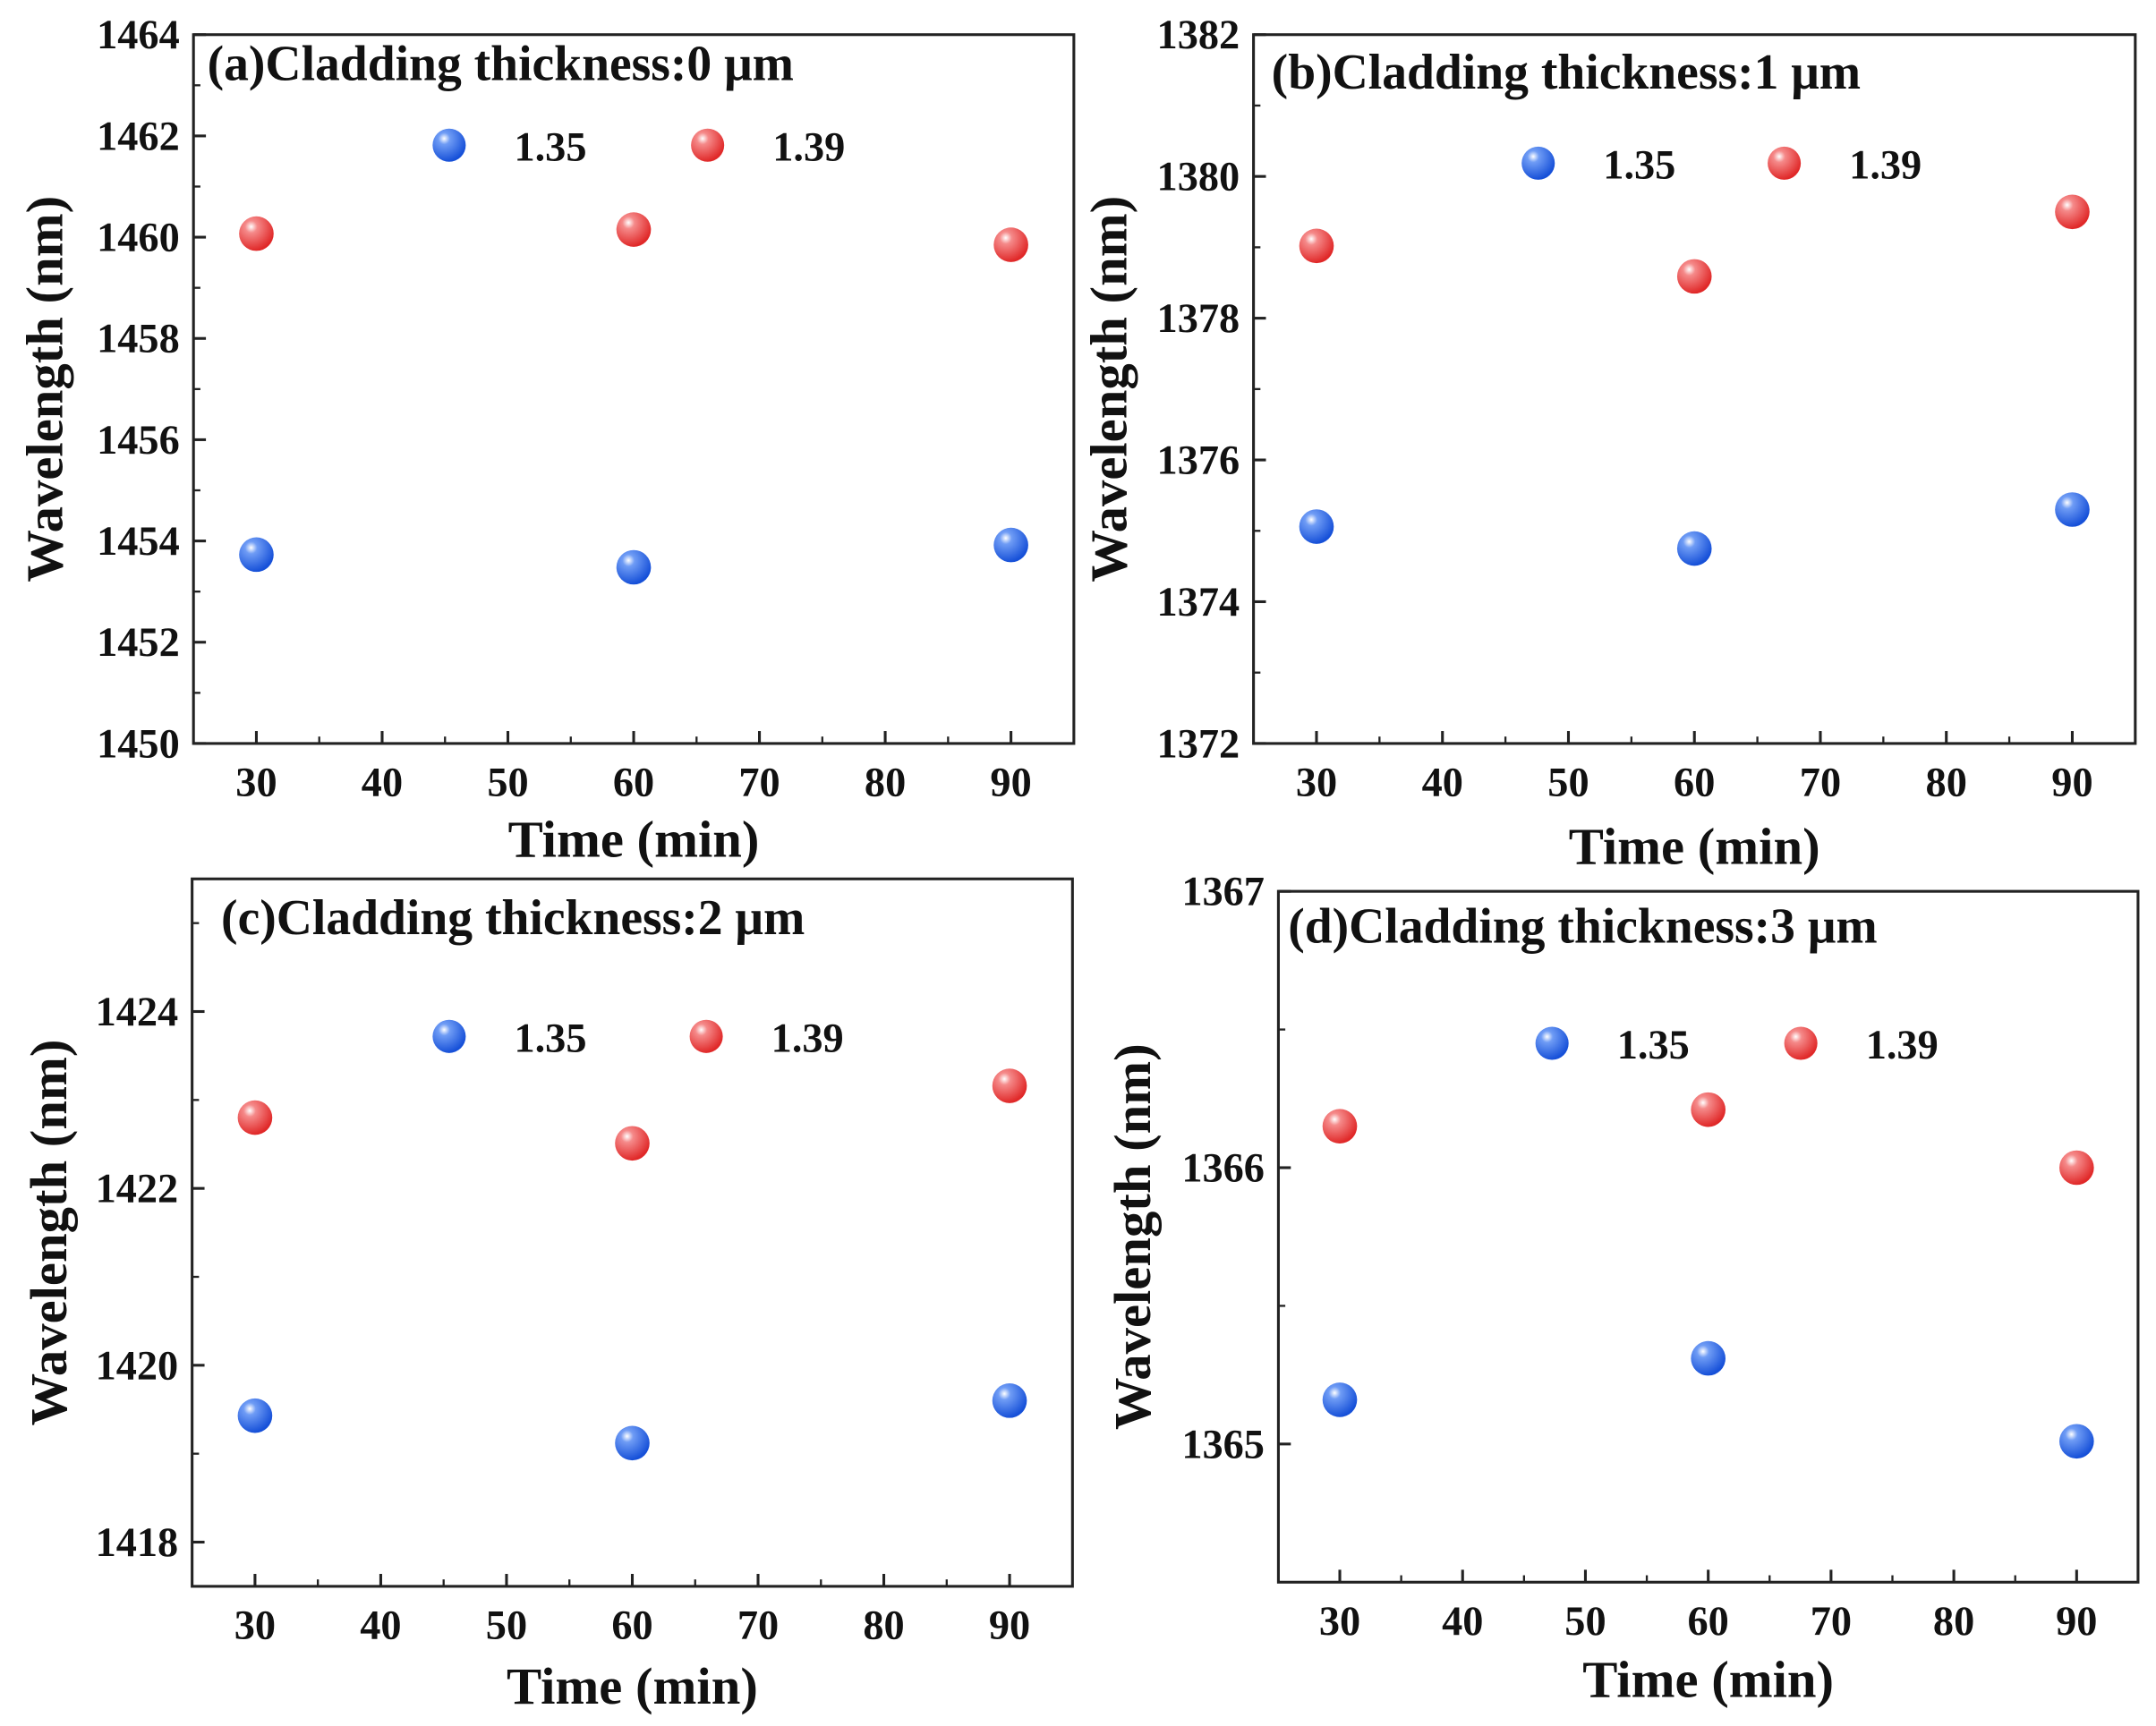 The width and height of the screenshot is (2156, 1726). What do you see at coordinates (137, 1012) in the screenshot?
I see `y-tick-label: 1424` at bounding box center [137, 1012].